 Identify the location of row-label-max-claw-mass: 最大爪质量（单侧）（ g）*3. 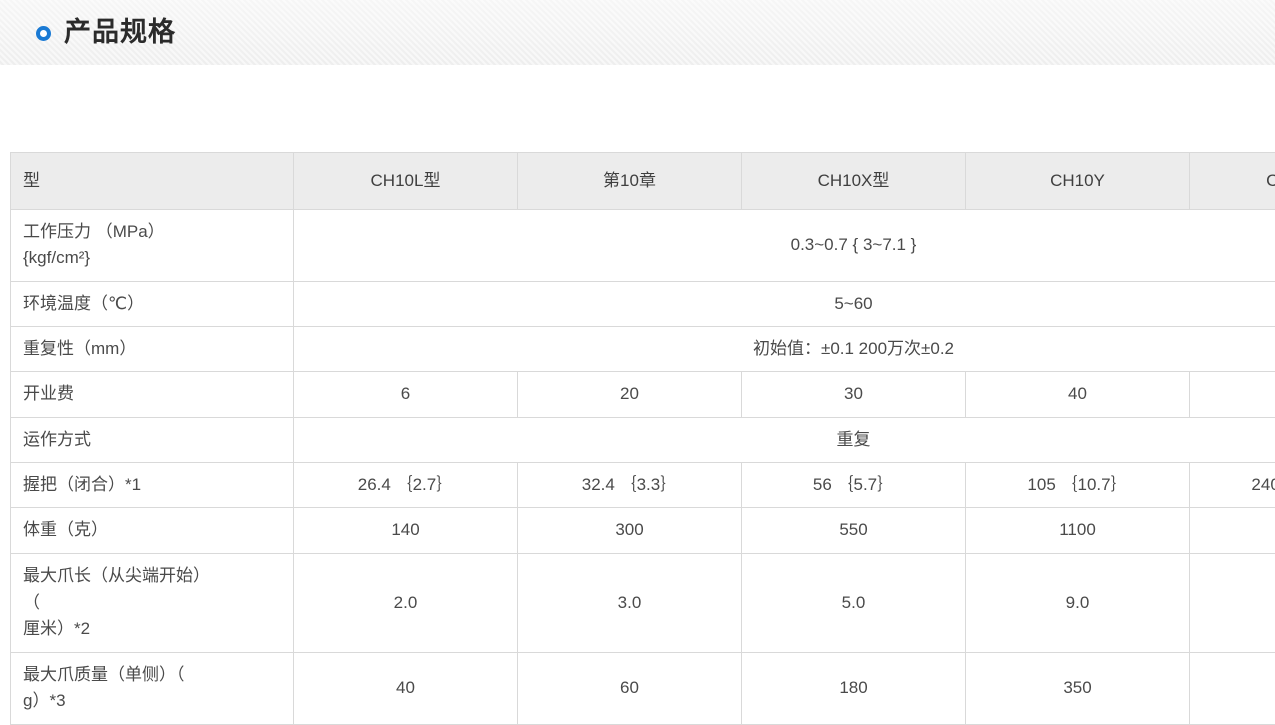
(152, 688).